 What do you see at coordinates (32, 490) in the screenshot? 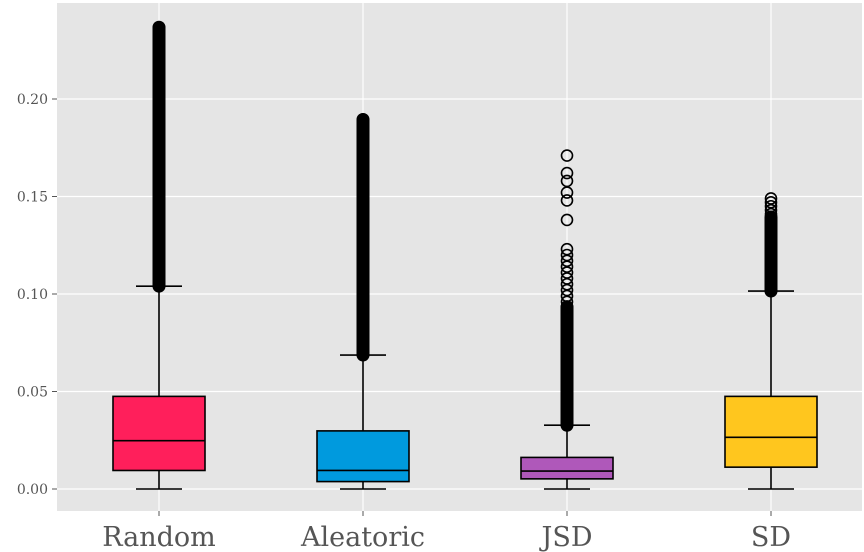
I see `y-tick-label: 0.00` at bounding box center [32, 490].